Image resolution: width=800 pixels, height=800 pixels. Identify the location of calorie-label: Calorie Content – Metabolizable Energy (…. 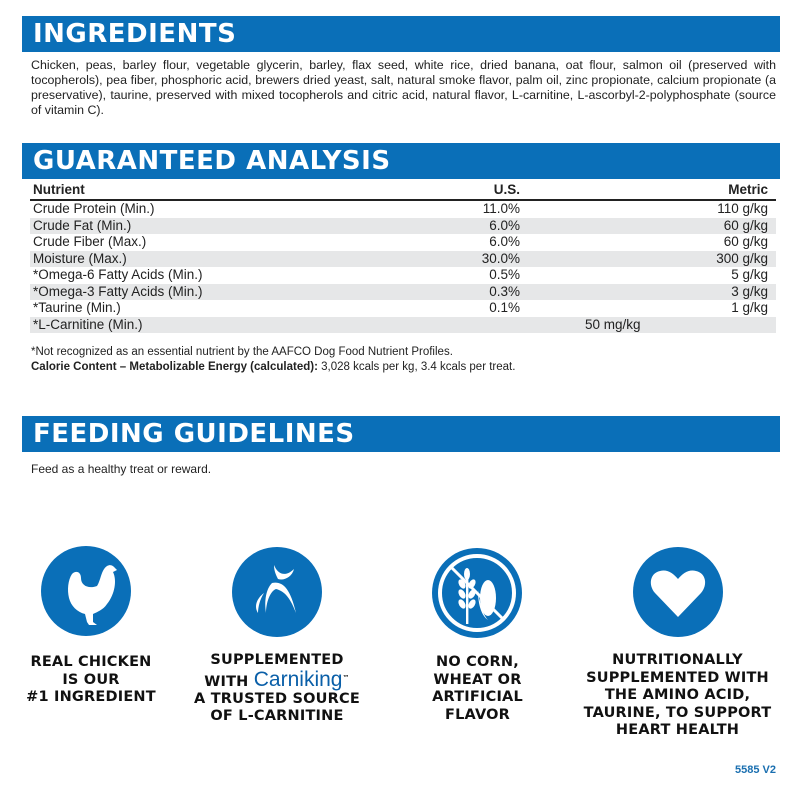
(174, 367).